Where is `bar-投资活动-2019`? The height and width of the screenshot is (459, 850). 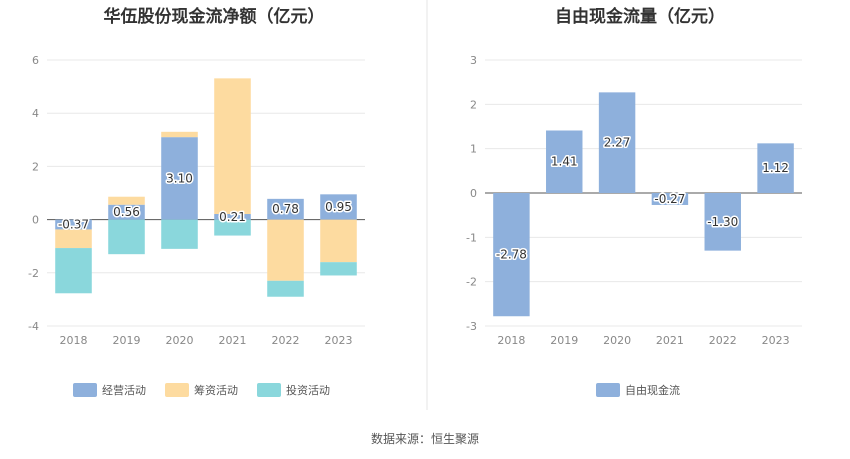 bar-投资活动-2019 is located at coordinates (126, 237).